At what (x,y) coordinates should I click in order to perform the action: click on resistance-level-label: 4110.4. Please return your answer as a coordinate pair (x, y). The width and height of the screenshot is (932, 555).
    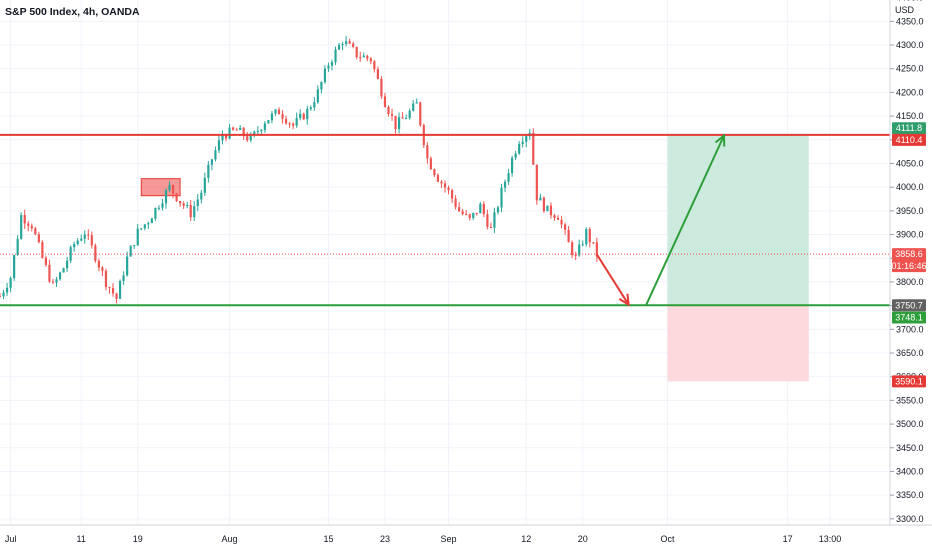
    Looking at the image, I should click on (909, 140).